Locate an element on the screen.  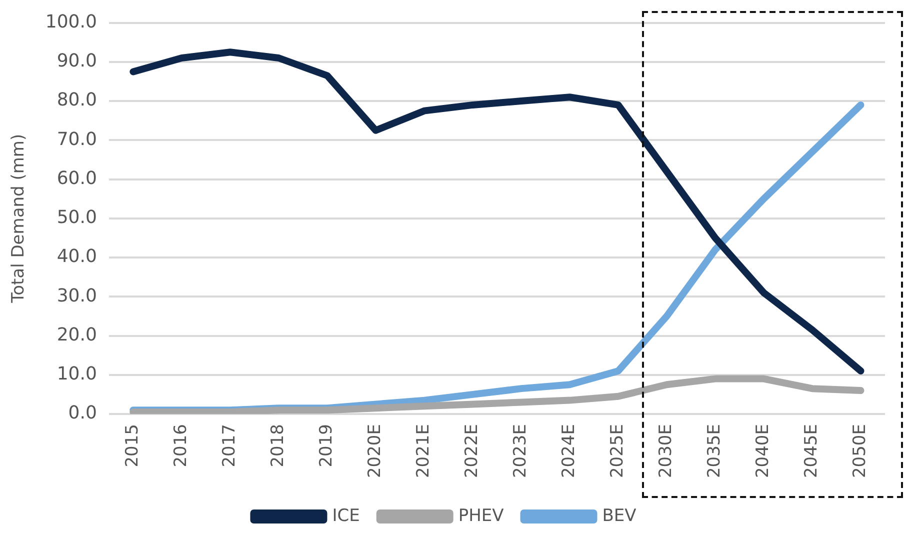
x-tick-label: 2025E is located at coordinates (618, 451).